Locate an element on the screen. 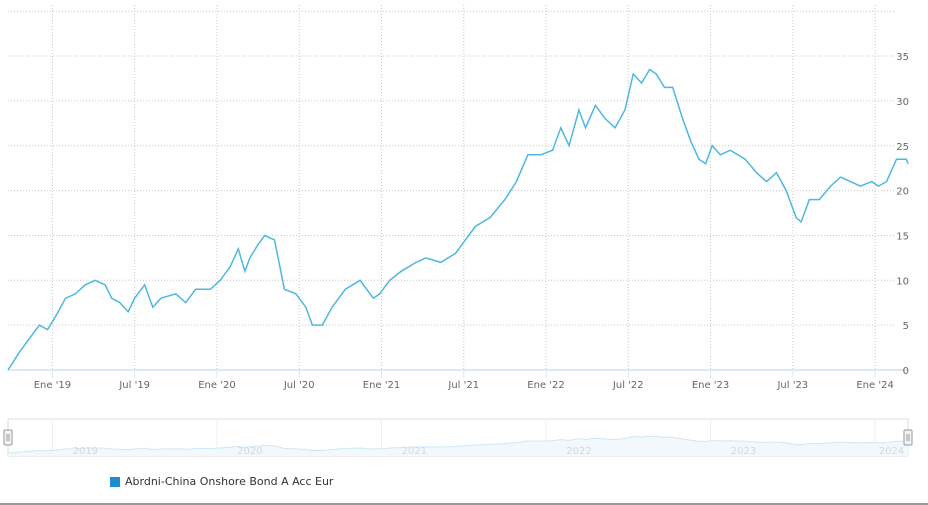 This screenshot has width=928, height=505. y-tick-label: 5 is located at coordinates (906, 326).